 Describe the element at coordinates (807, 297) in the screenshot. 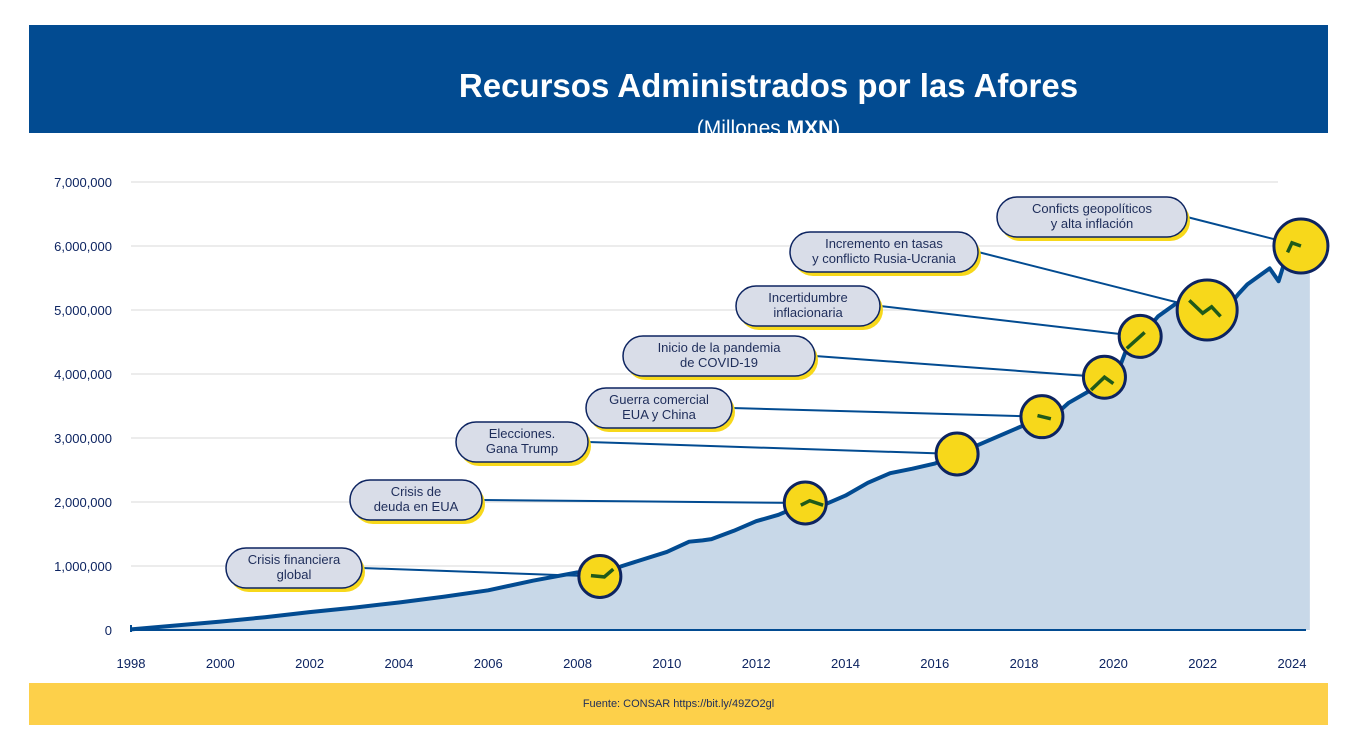

I see `callout-label: Incertidumbre` at that location.